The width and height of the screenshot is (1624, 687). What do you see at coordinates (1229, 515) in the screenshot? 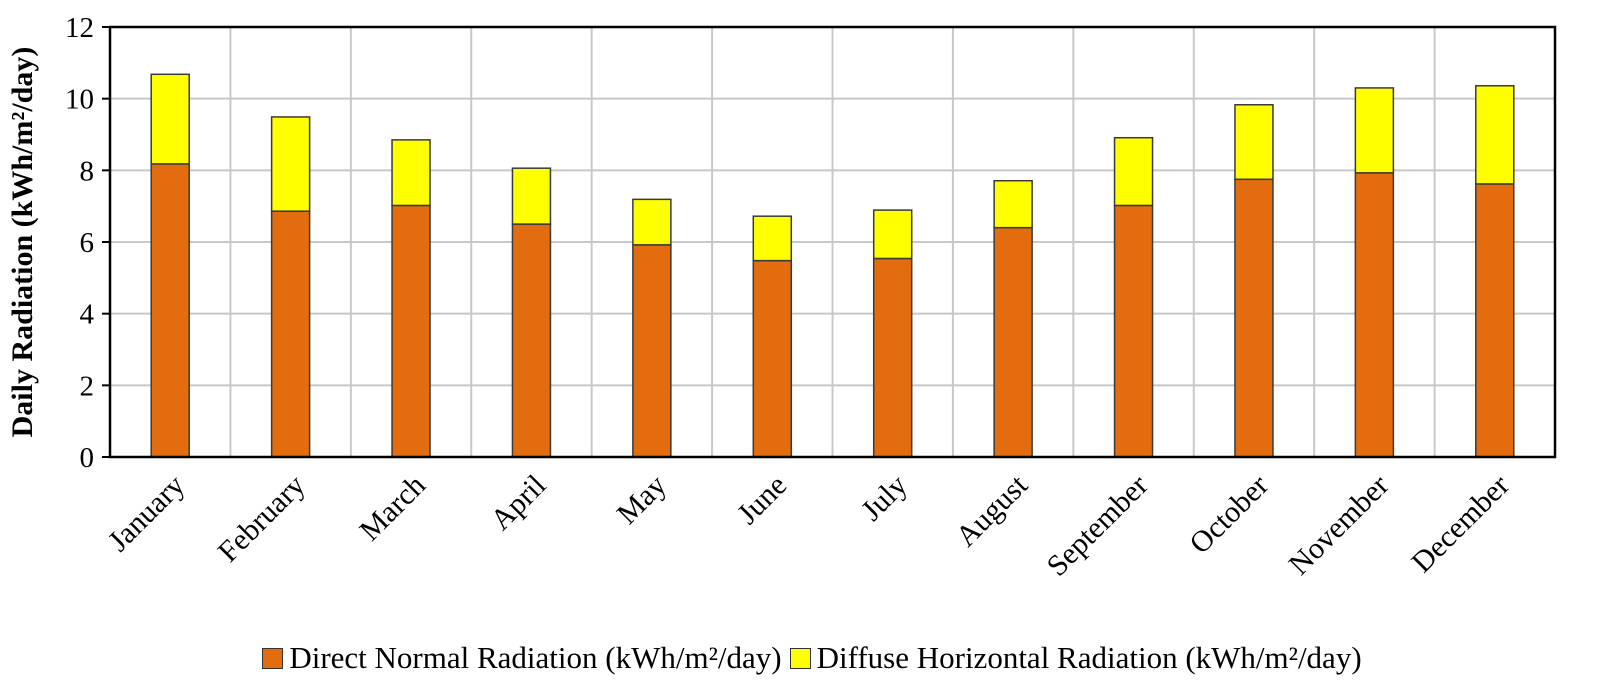
I see `x-tick-label: October` at bounding box center [1229, 515].